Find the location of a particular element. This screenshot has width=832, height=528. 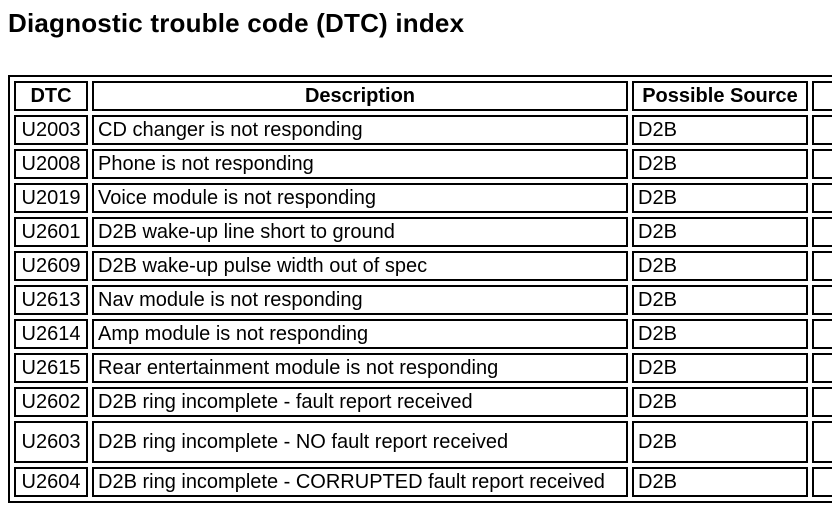

column-header-possible-source: Possible Source is located at coordinates (720, 96).